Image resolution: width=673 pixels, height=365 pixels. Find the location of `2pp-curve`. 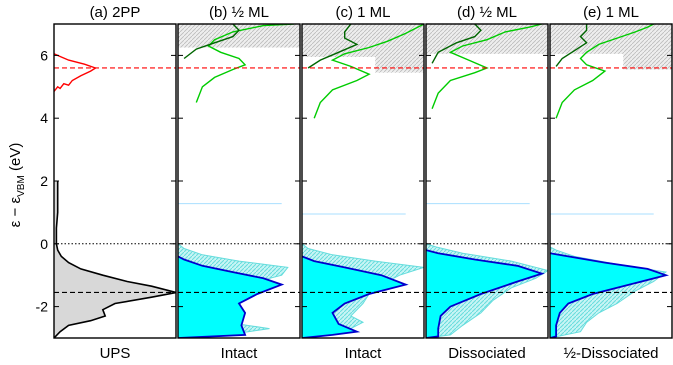

2pp-curve is located at coordinates (76, 72).